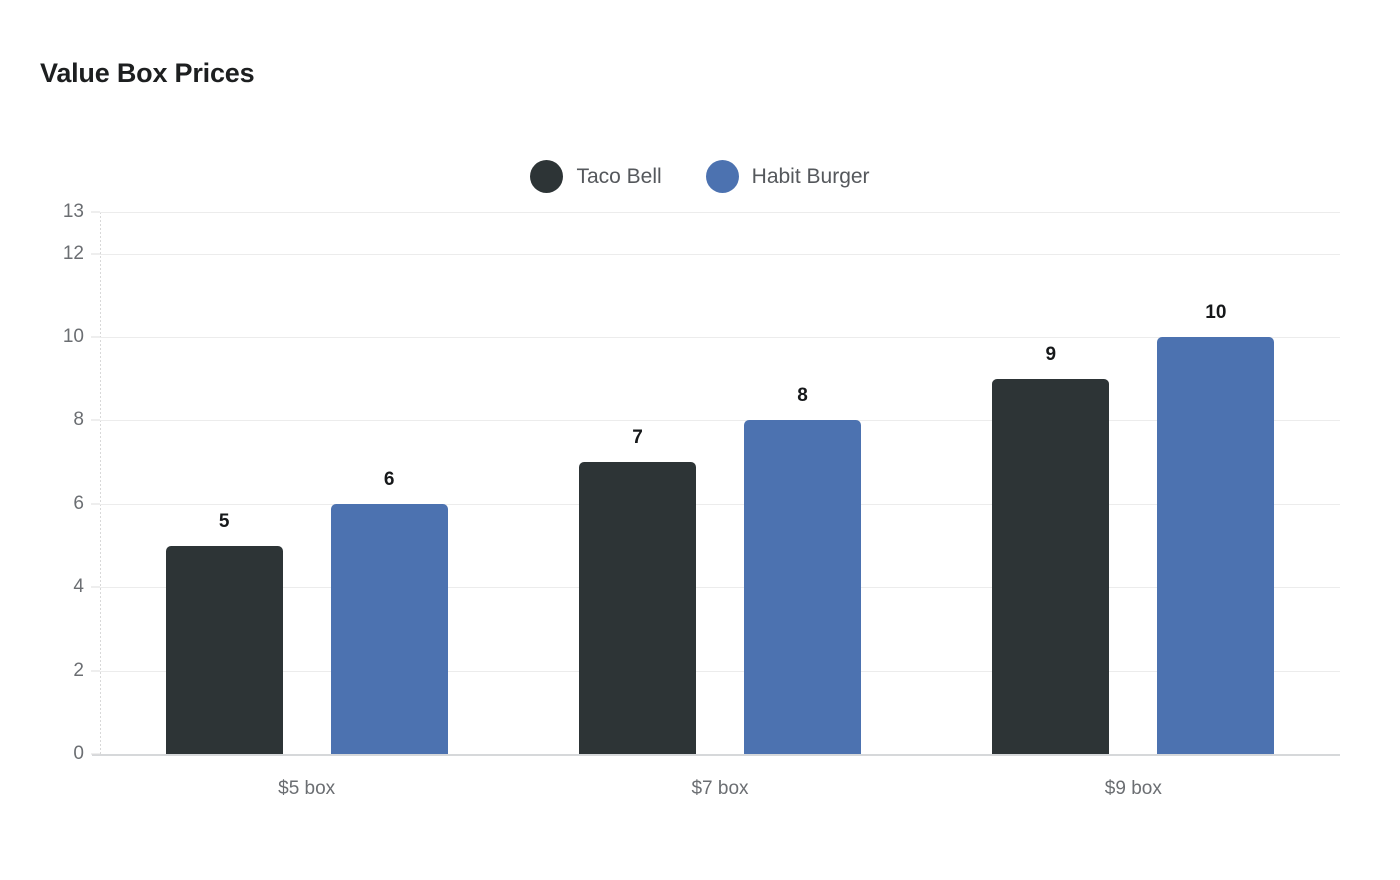 The image size is (1400, 880). I want to click on bar-value-label: 5, so click(224, 521).